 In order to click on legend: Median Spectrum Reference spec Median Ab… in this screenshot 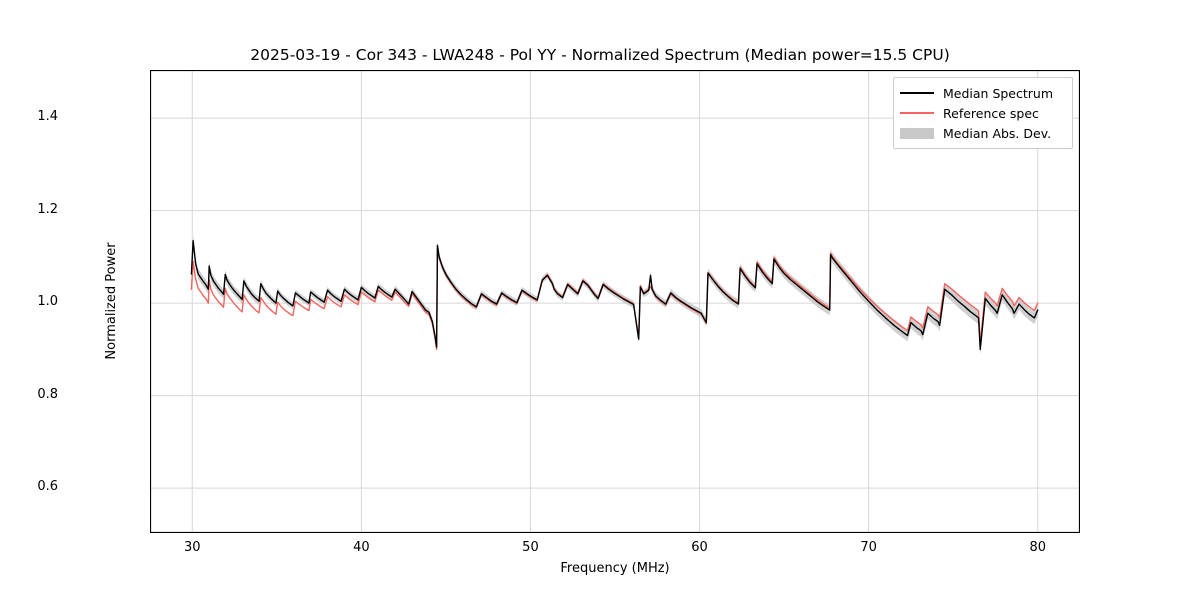, I will do `click(983, 113)`.